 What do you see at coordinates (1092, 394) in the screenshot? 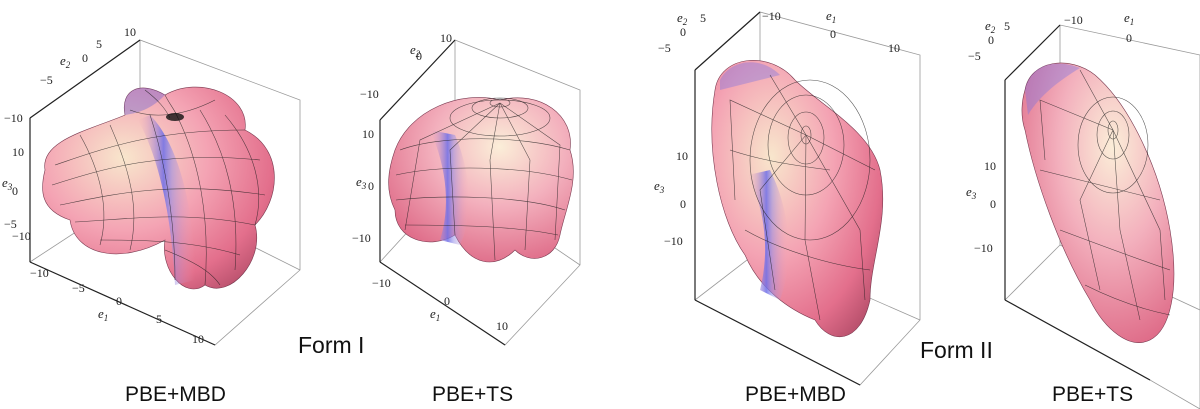
I see `caption-form2-ts: PBE+TS` at bounding box center [1092, 394].